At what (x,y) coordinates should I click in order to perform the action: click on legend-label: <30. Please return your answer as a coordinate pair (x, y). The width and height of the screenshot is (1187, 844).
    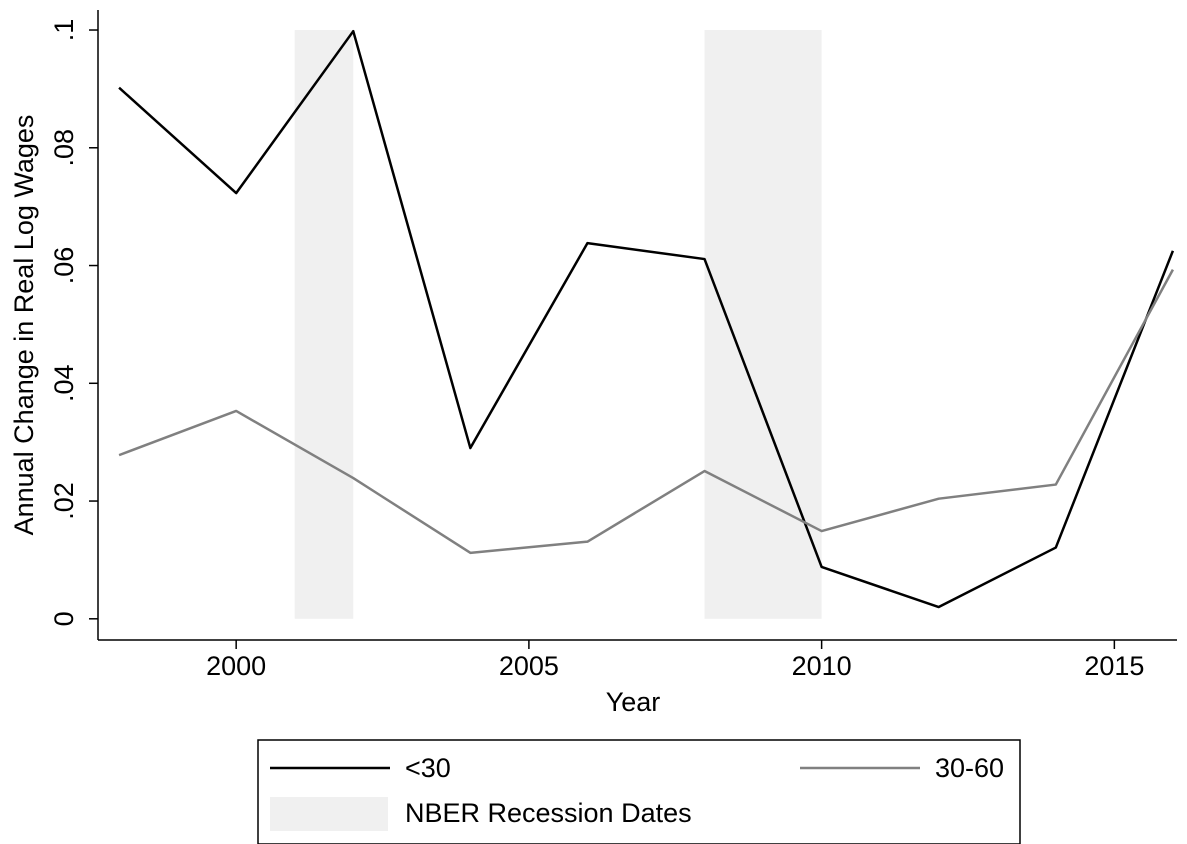
    Looking at the image, I should click on (428, 768).